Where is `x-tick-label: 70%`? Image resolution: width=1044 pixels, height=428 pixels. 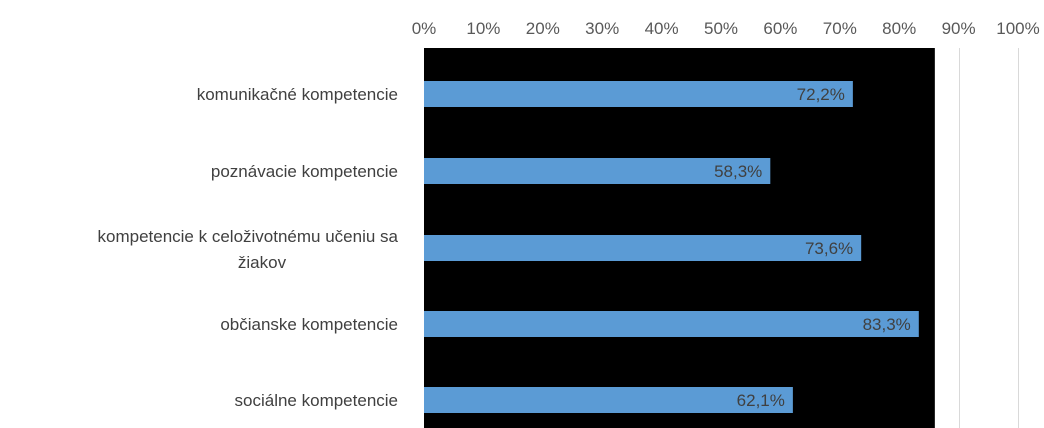 x-tick-label: 70% is located at coordinates (840, 28).